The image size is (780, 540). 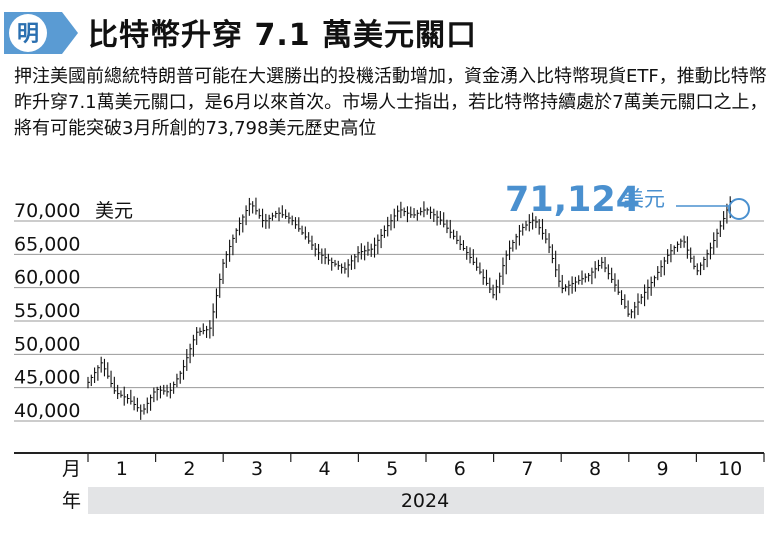 What do you see at coordinates (189, 469) in the screenshot?
I see `month-label: 2` at bounding box center [189, 469].